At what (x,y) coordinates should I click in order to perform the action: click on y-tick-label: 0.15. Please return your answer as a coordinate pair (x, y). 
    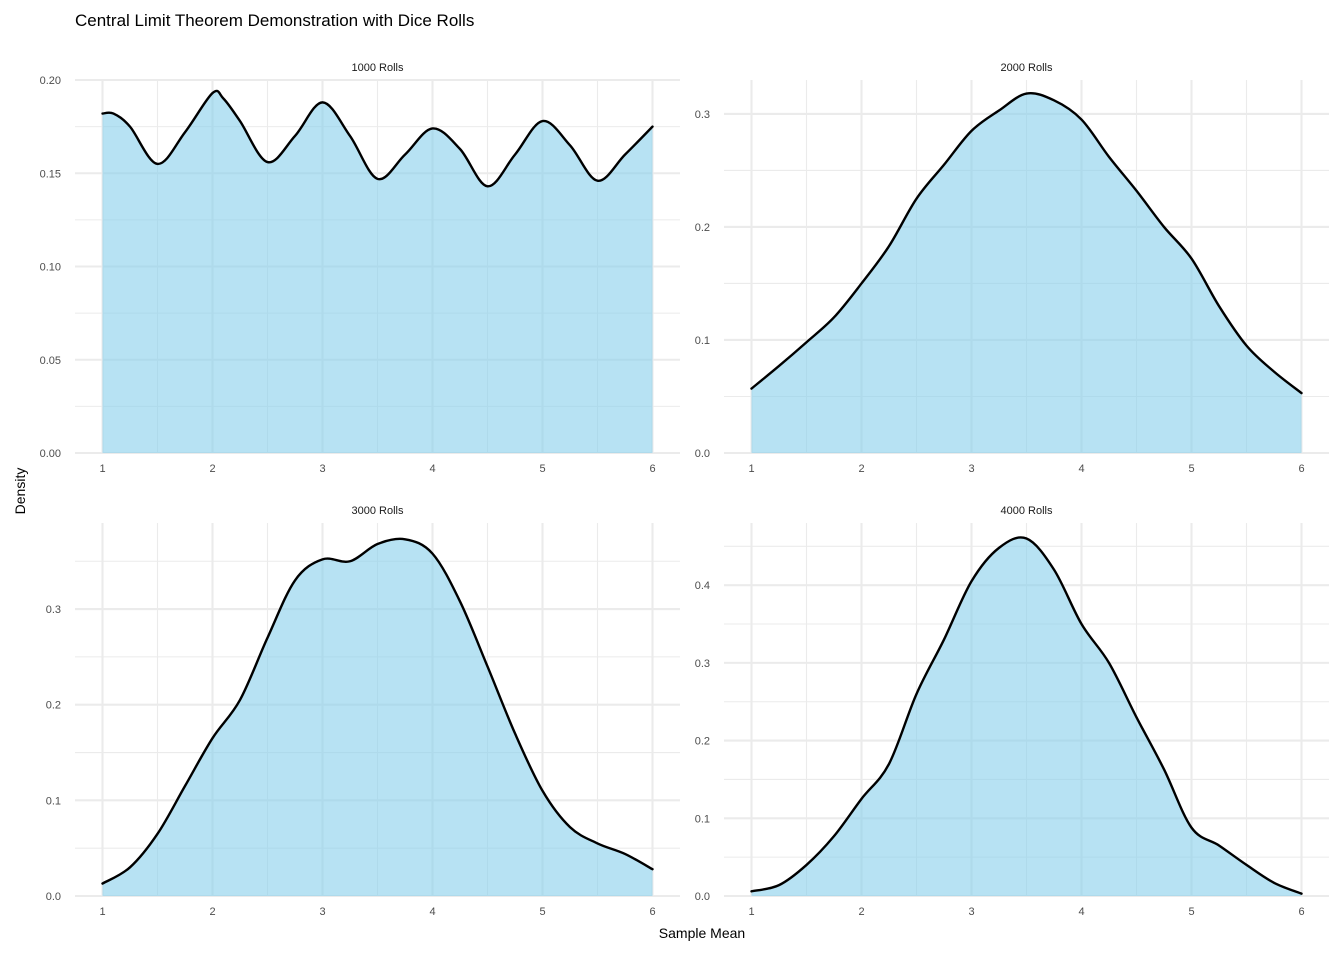
    Looking at the image, I should click on (50, 174).